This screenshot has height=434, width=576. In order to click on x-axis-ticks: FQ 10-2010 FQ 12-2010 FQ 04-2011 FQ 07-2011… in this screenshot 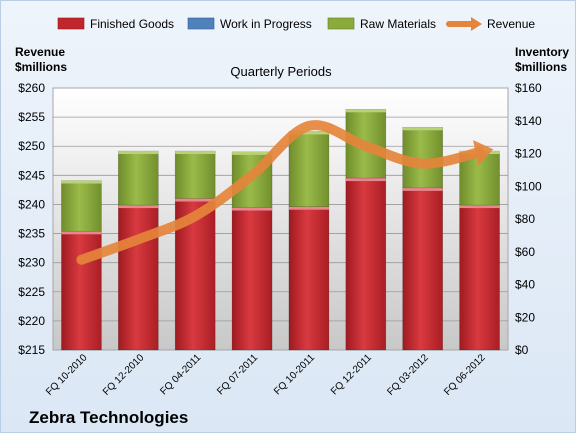, I will do `click(266, 375)`.